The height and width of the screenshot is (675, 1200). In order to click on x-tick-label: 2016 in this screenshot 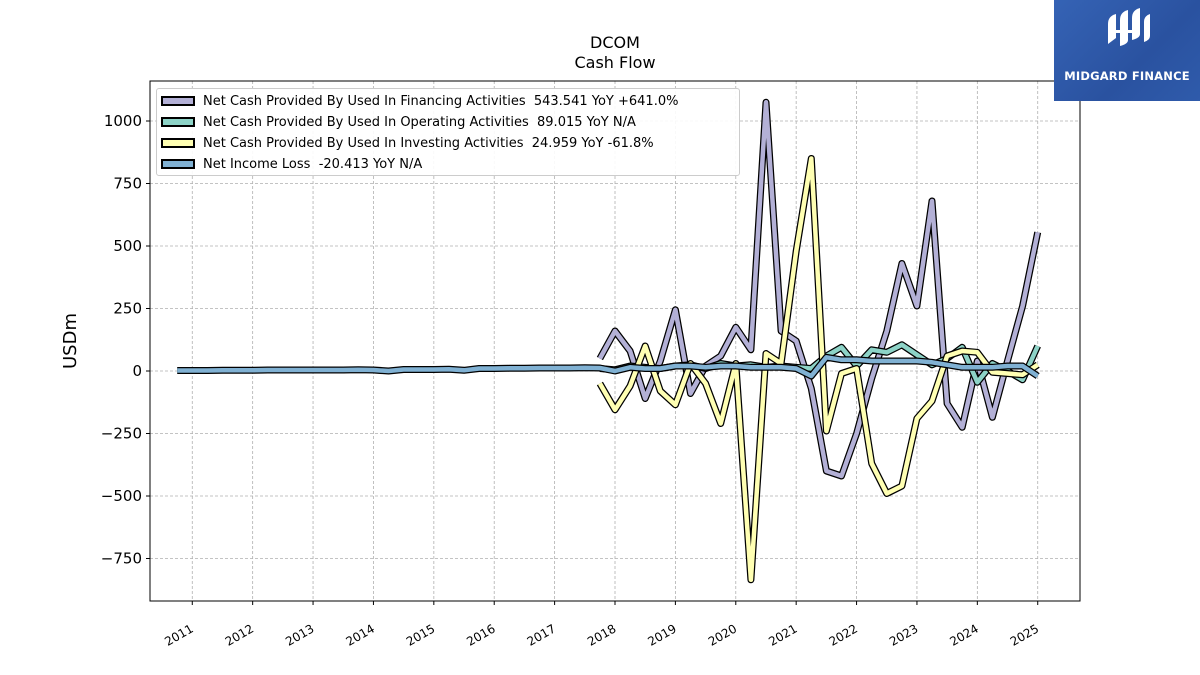, I will do `click(480, 634)`.